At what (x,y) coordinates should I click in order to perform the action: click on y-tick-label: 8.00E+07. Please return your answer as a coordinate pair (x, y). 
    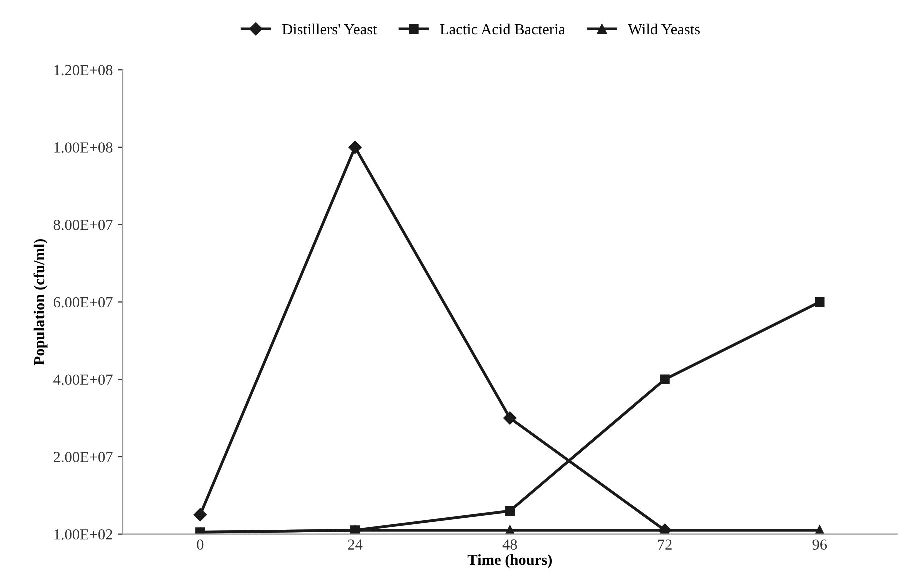
    Looking at the image, I should click on (83, 225).